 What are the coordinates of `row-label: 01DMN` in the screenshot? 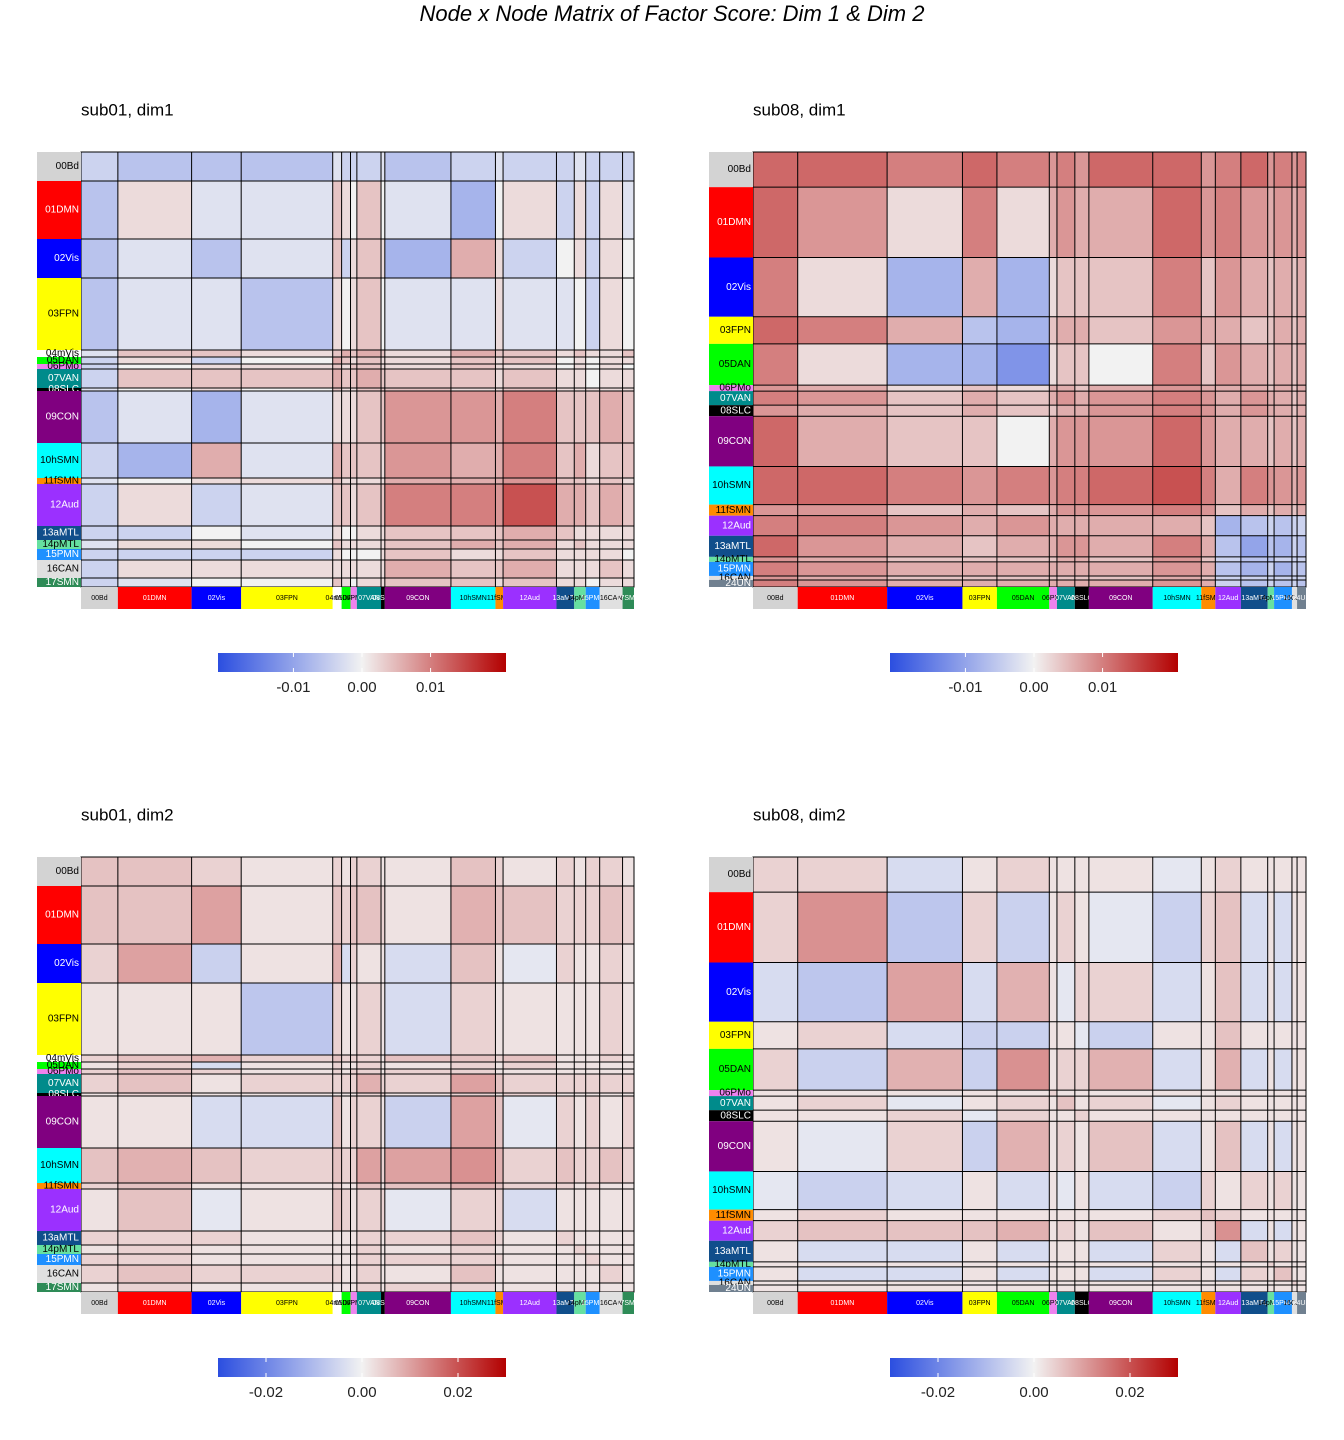 It's located at (734, 222).